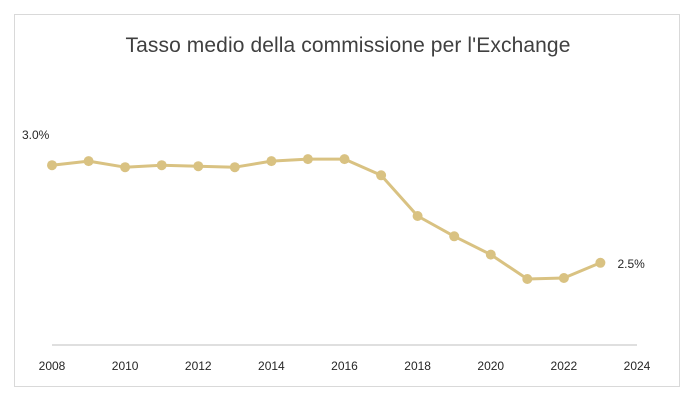 Image resolution: width=696 pixels, height=403 pixels. What do you see at coordinates (125, 366) in the screenshot?
I see `x-tick-label: 2010` at bounding box center [125, 366].